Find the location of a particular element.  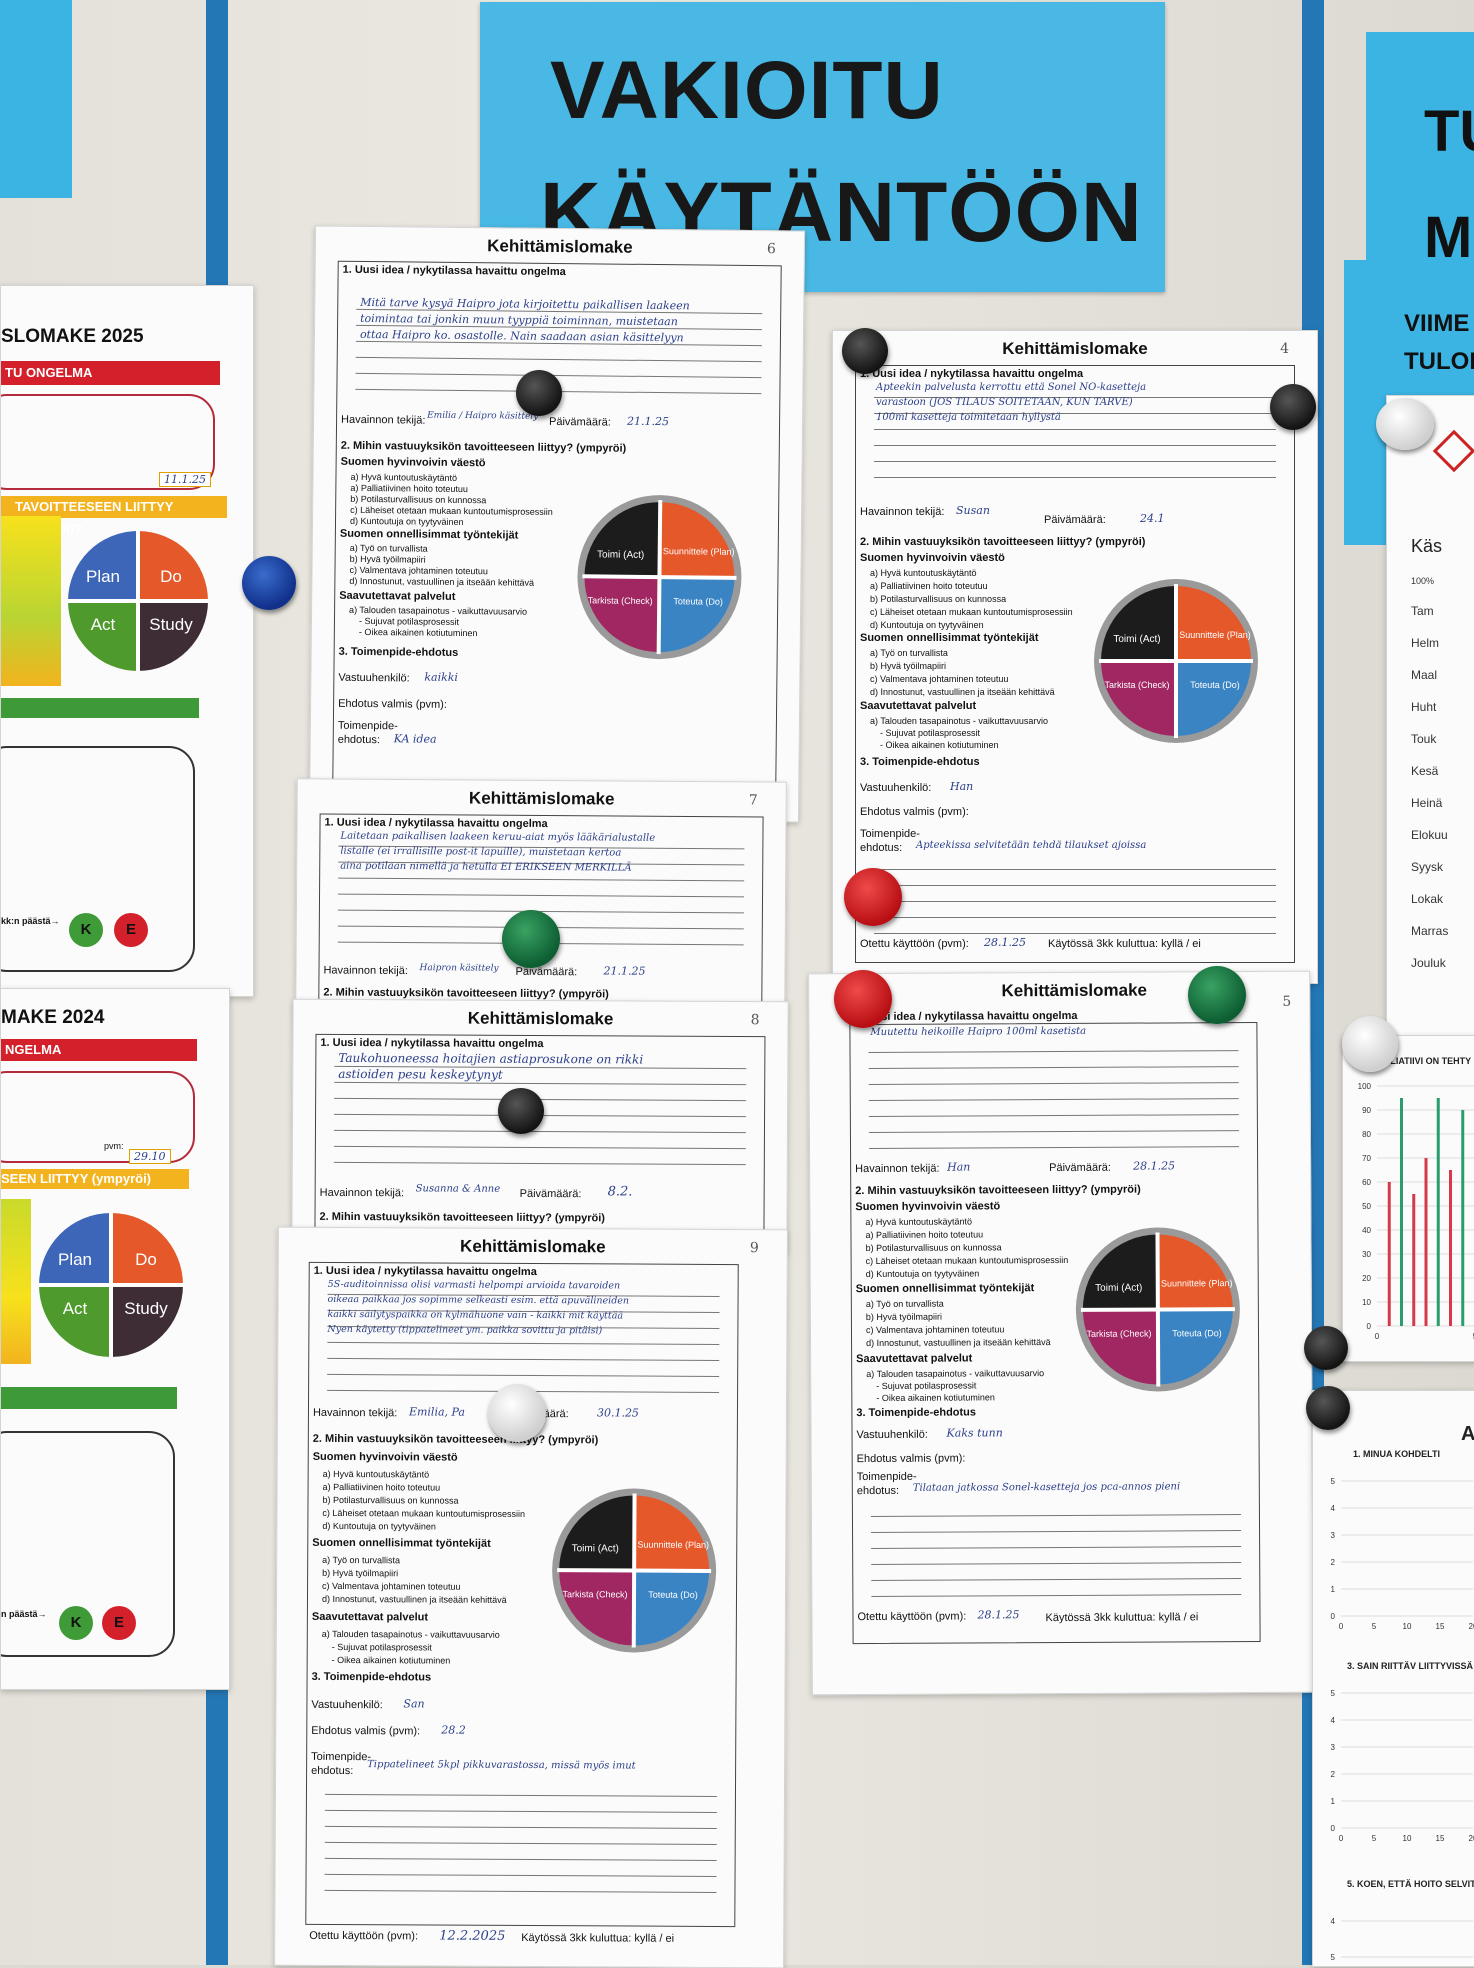

form4-g2: Suomen onnellisimmat työntekijät is located at coordinates (949, 638).